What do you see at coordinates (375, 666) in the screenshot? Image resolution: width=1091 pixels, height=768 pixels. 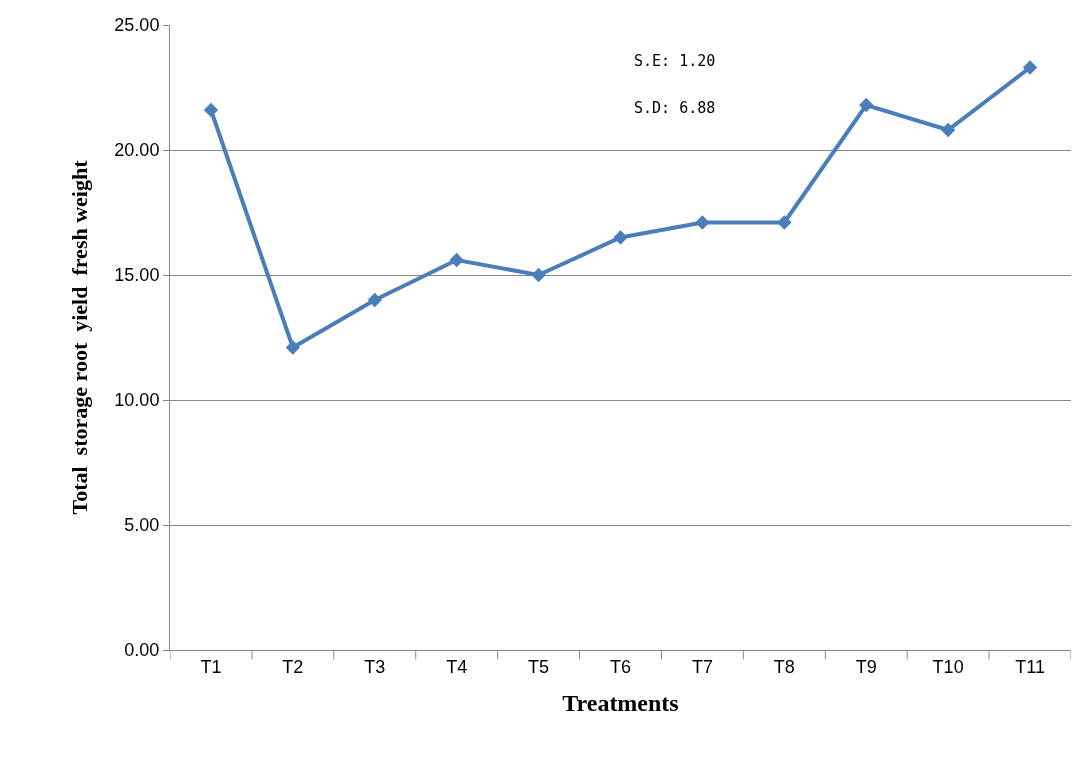 I see `x-tick-label: T3` at bounding box center [375, 666].